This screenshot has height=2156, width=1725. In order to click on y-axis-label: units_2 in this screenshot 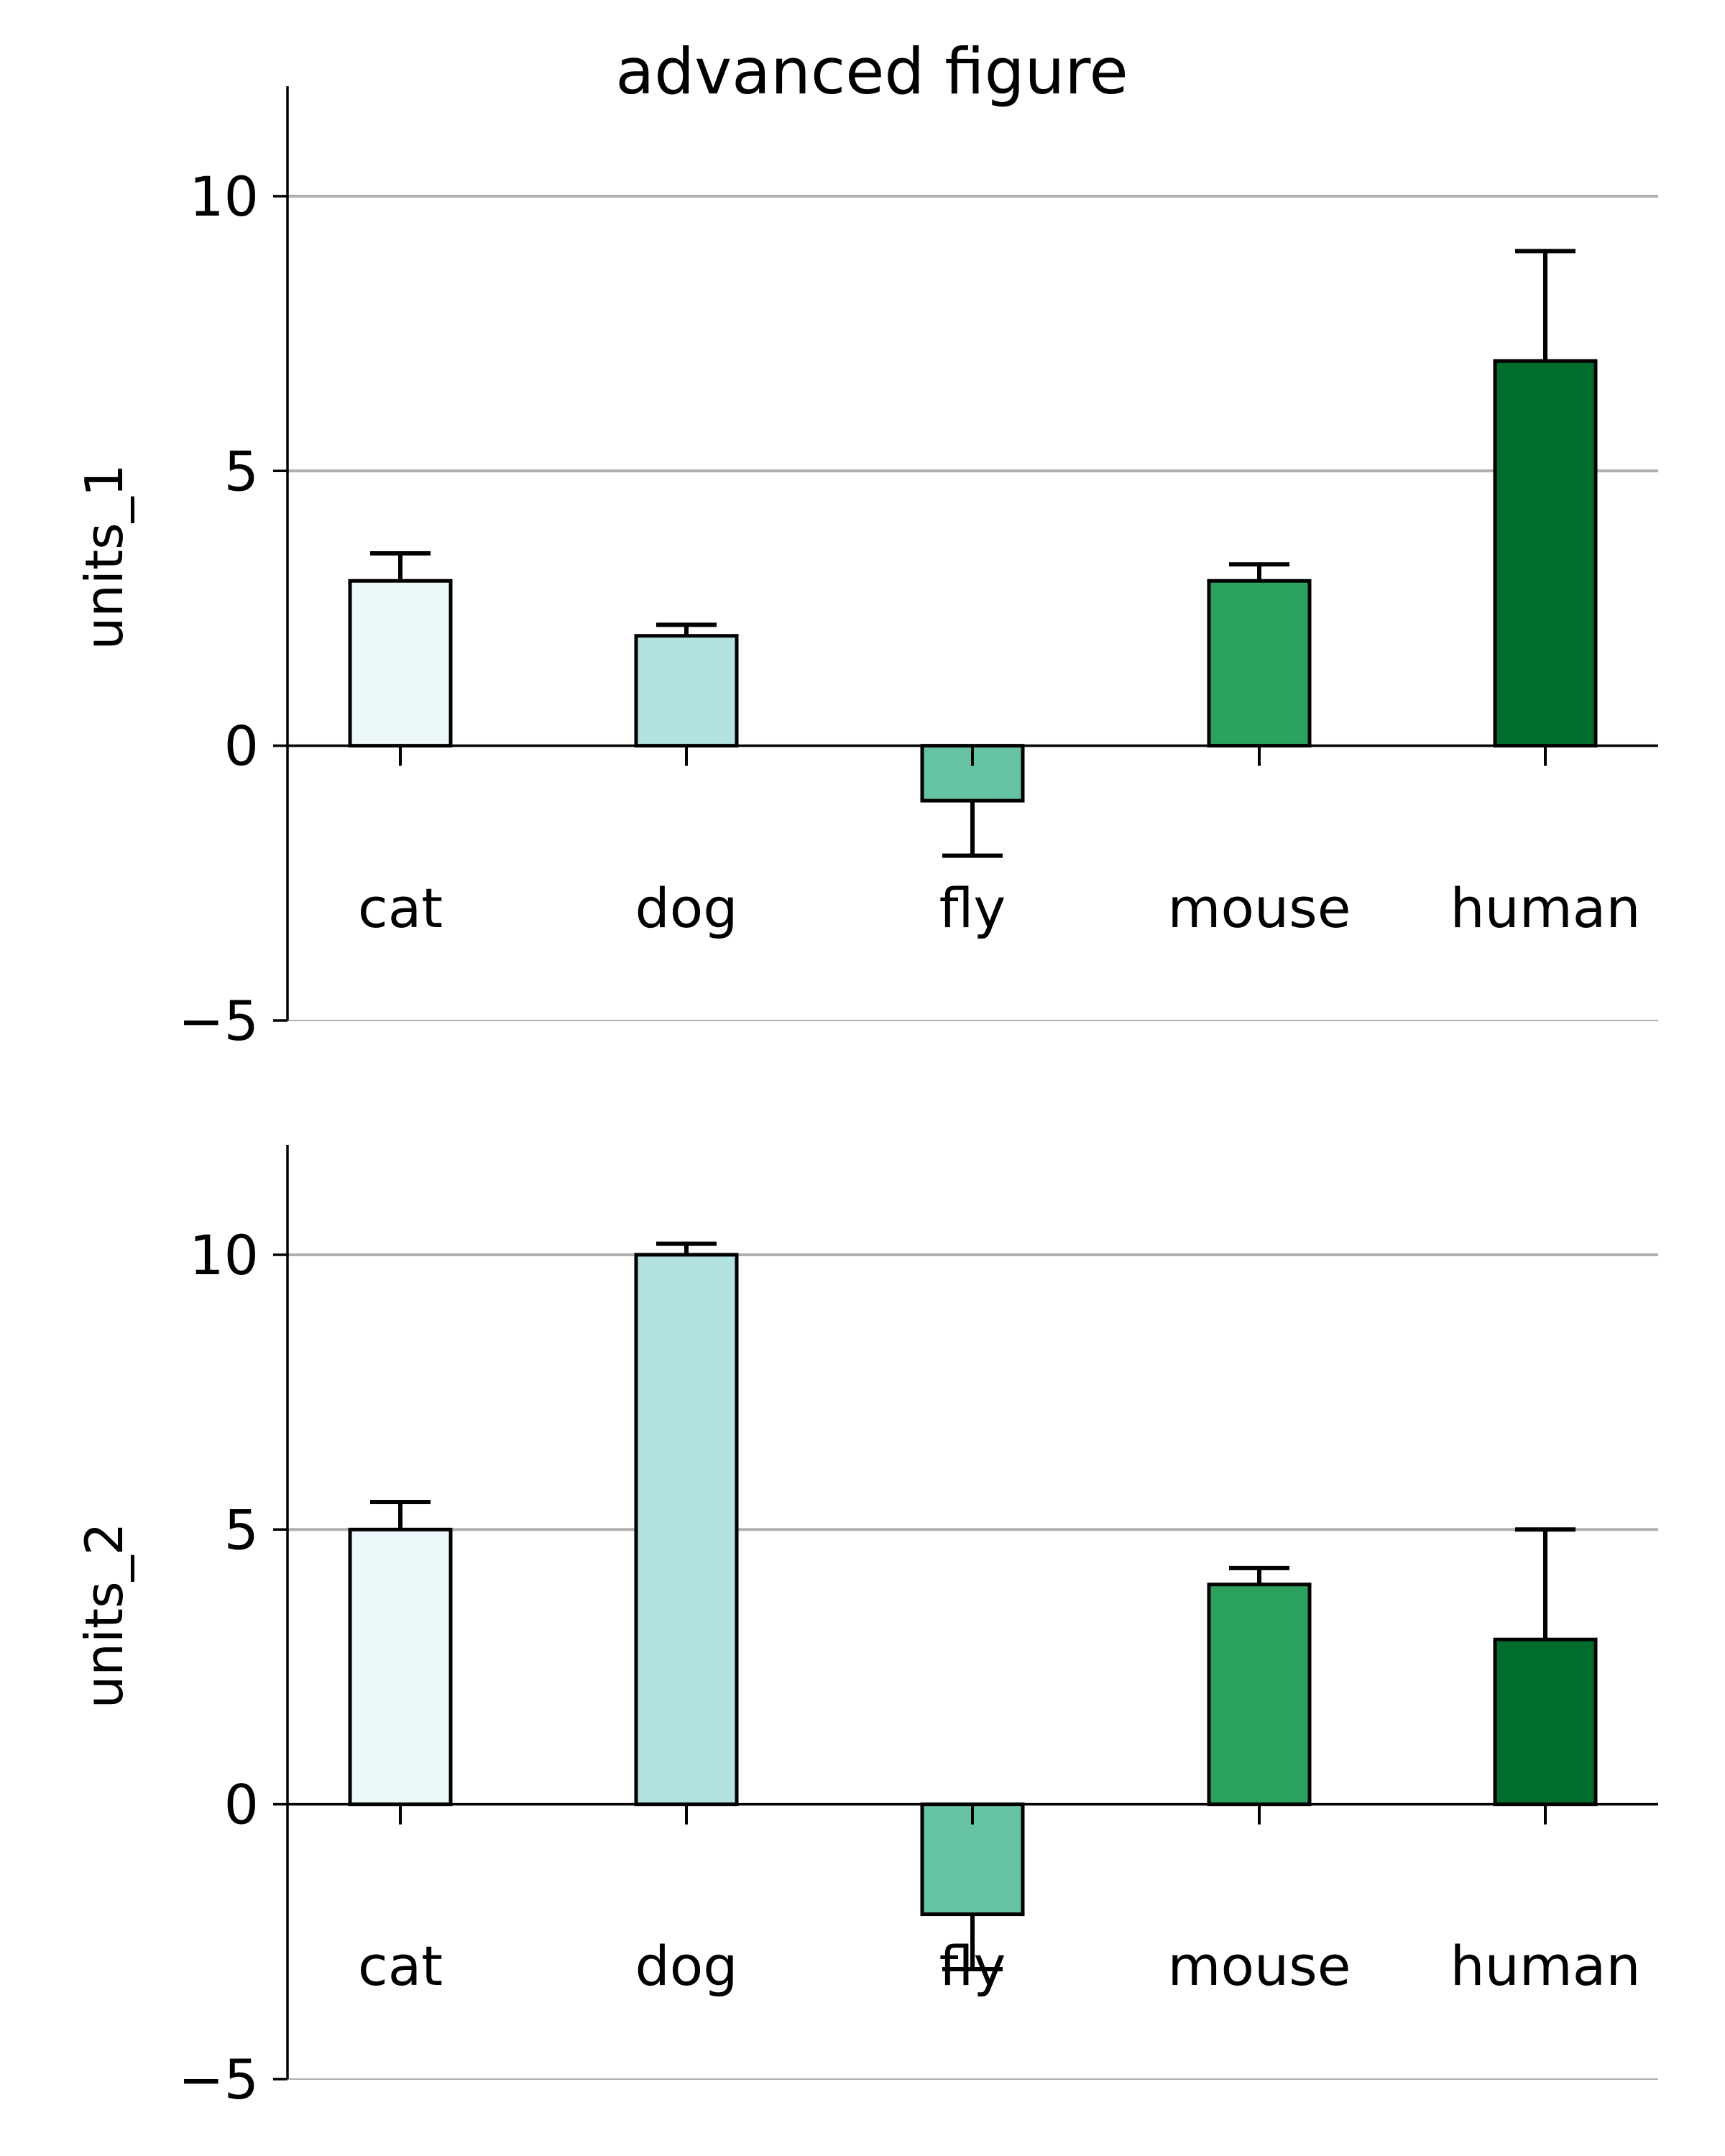, I will do `click(104, 1616)`.